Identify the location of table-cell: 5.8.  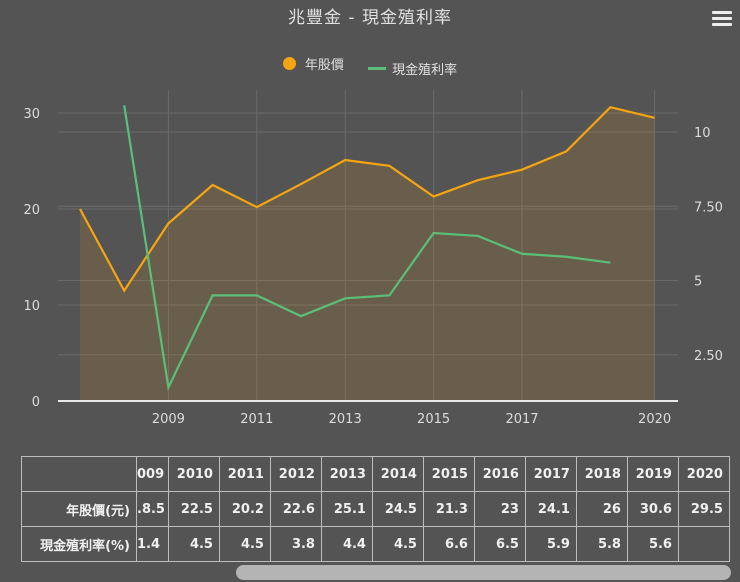
(601, 544).